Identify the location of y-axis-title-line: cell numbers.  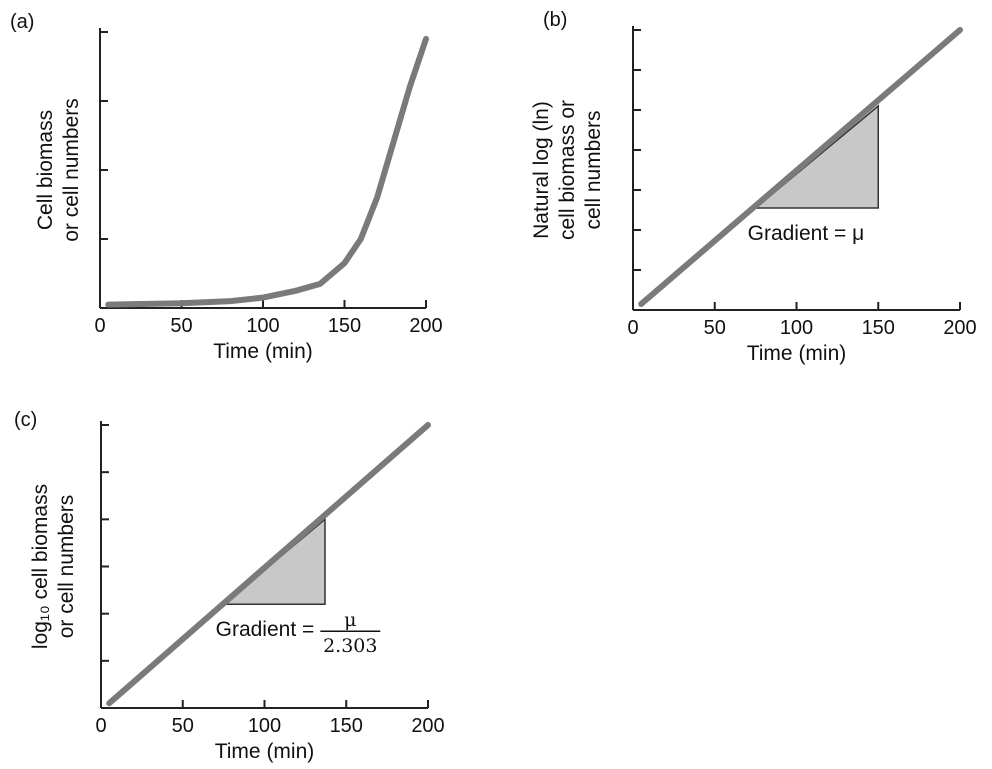
(593, 169).